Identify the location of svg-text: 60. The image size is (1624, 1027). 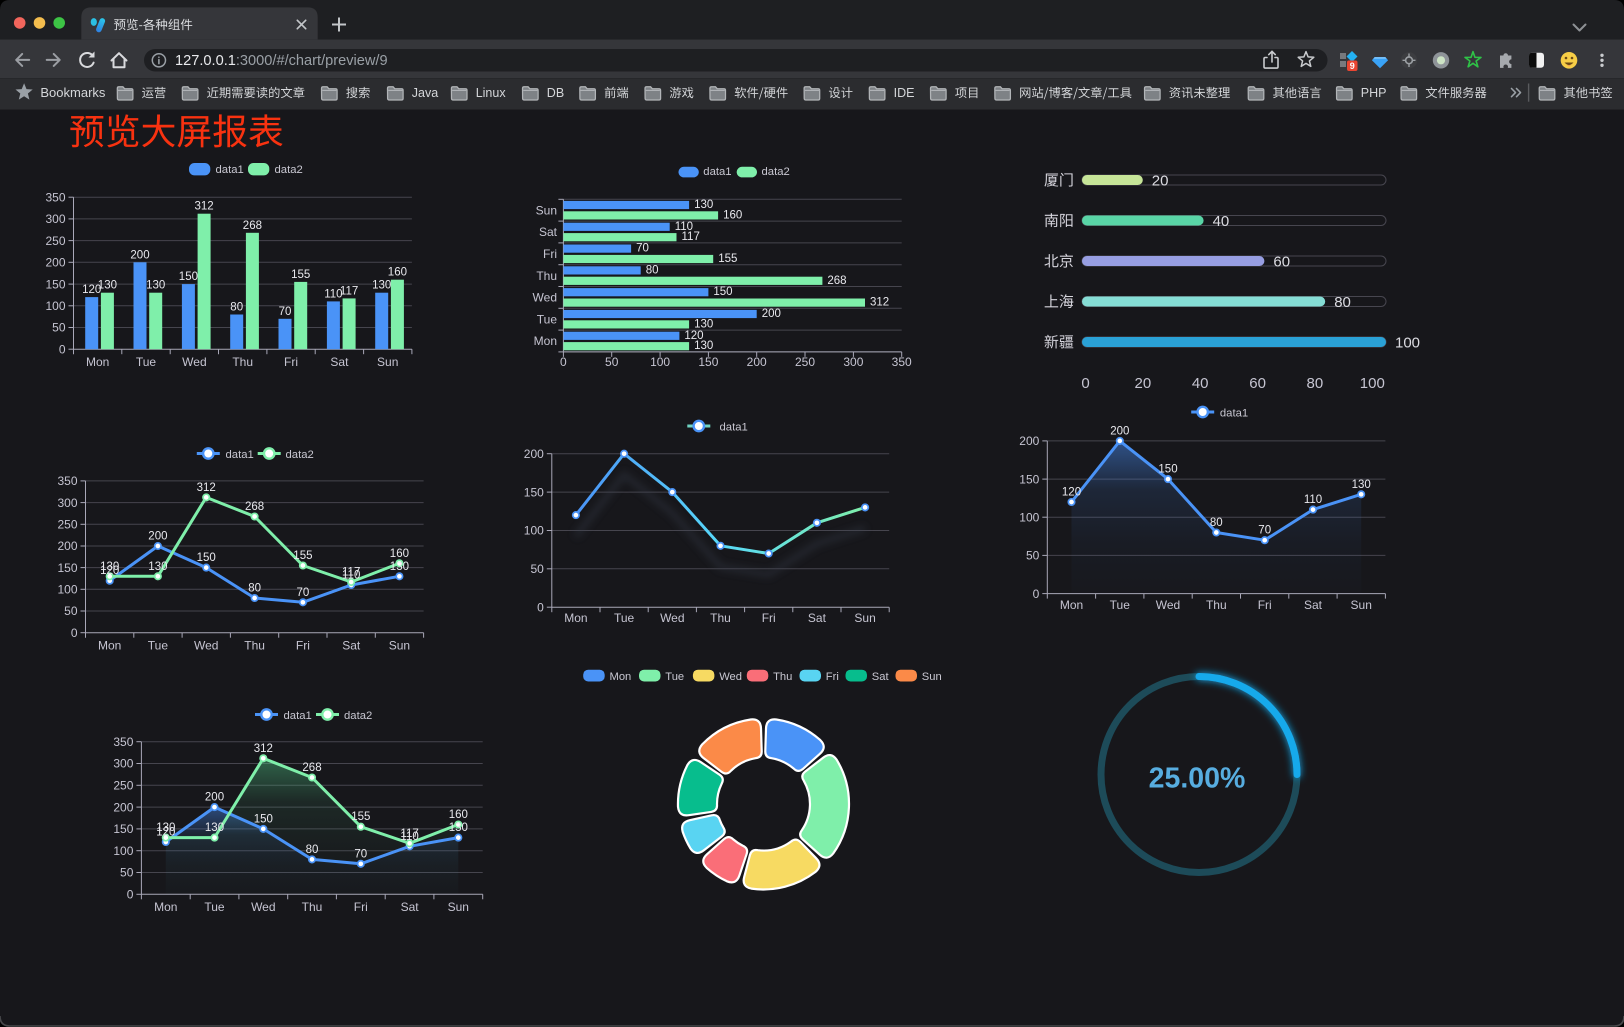
(1281, 261).